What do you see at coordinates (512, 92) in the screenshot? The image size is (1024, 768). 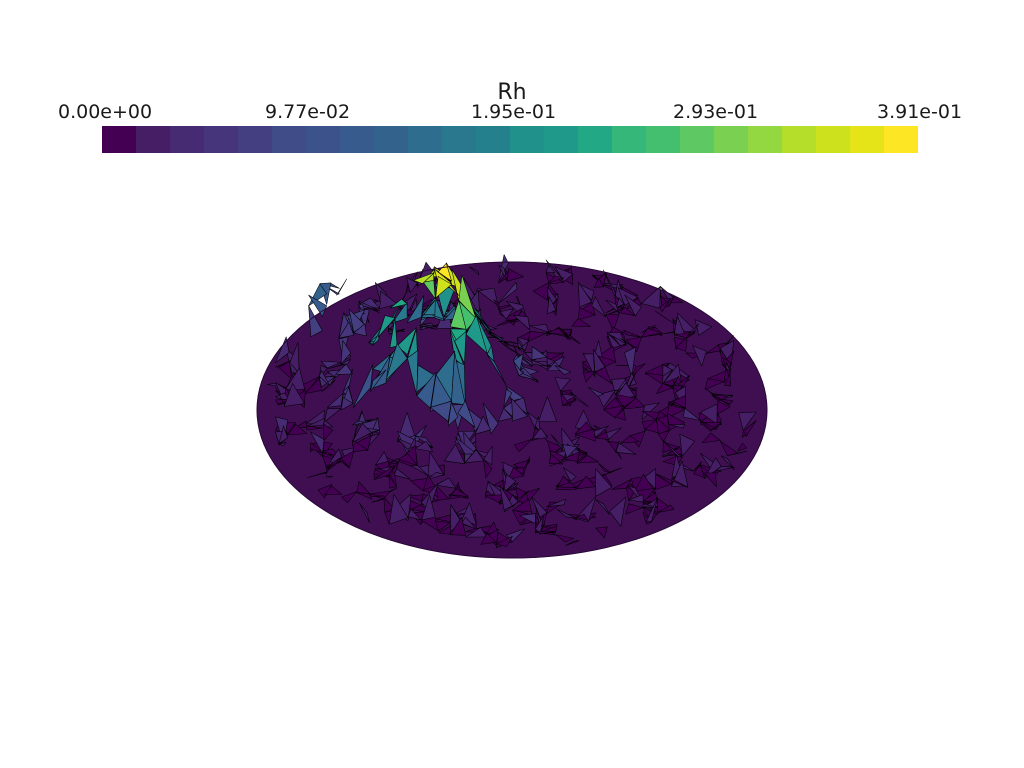 I see `colorbar-title: Rh` at bounding box center [512, 92].